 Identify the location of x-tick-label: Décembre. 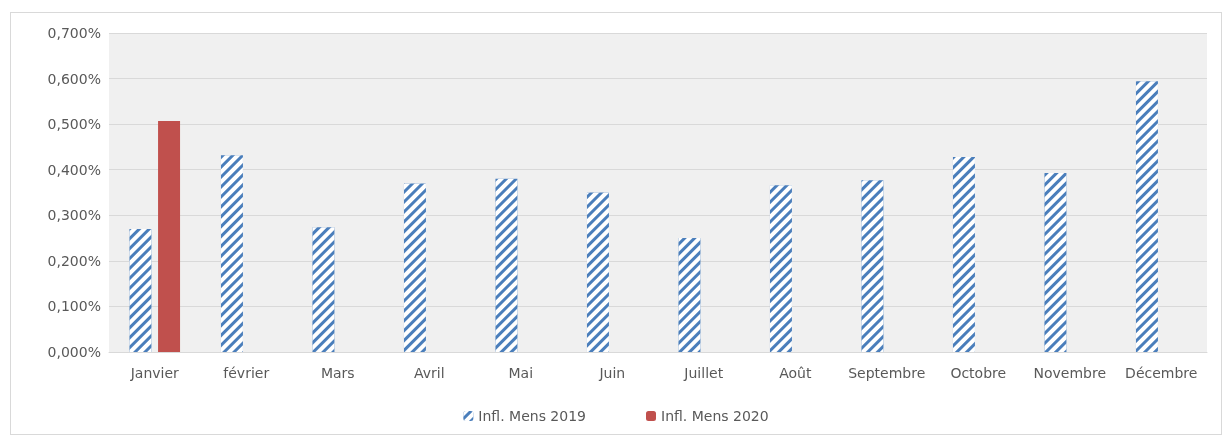
(1161, 373).